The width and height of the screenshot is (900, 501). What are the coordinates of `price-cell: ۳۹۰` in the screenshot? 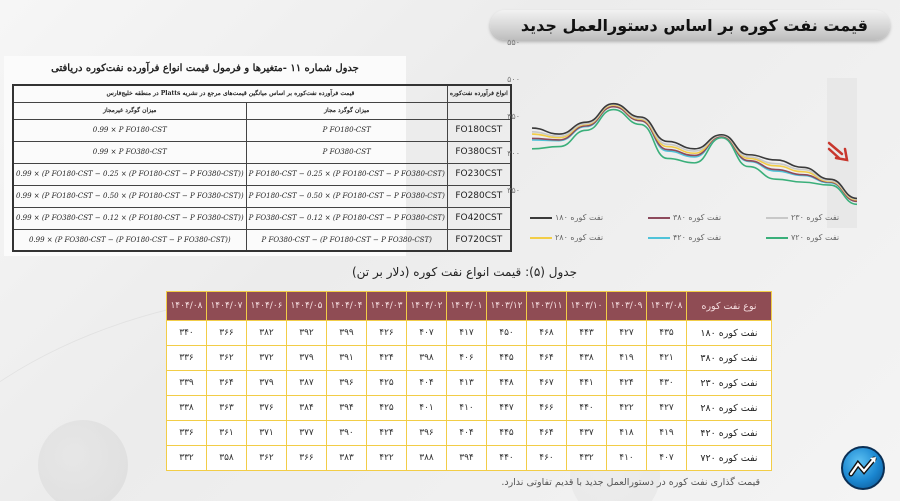 It's located at (346, 433).